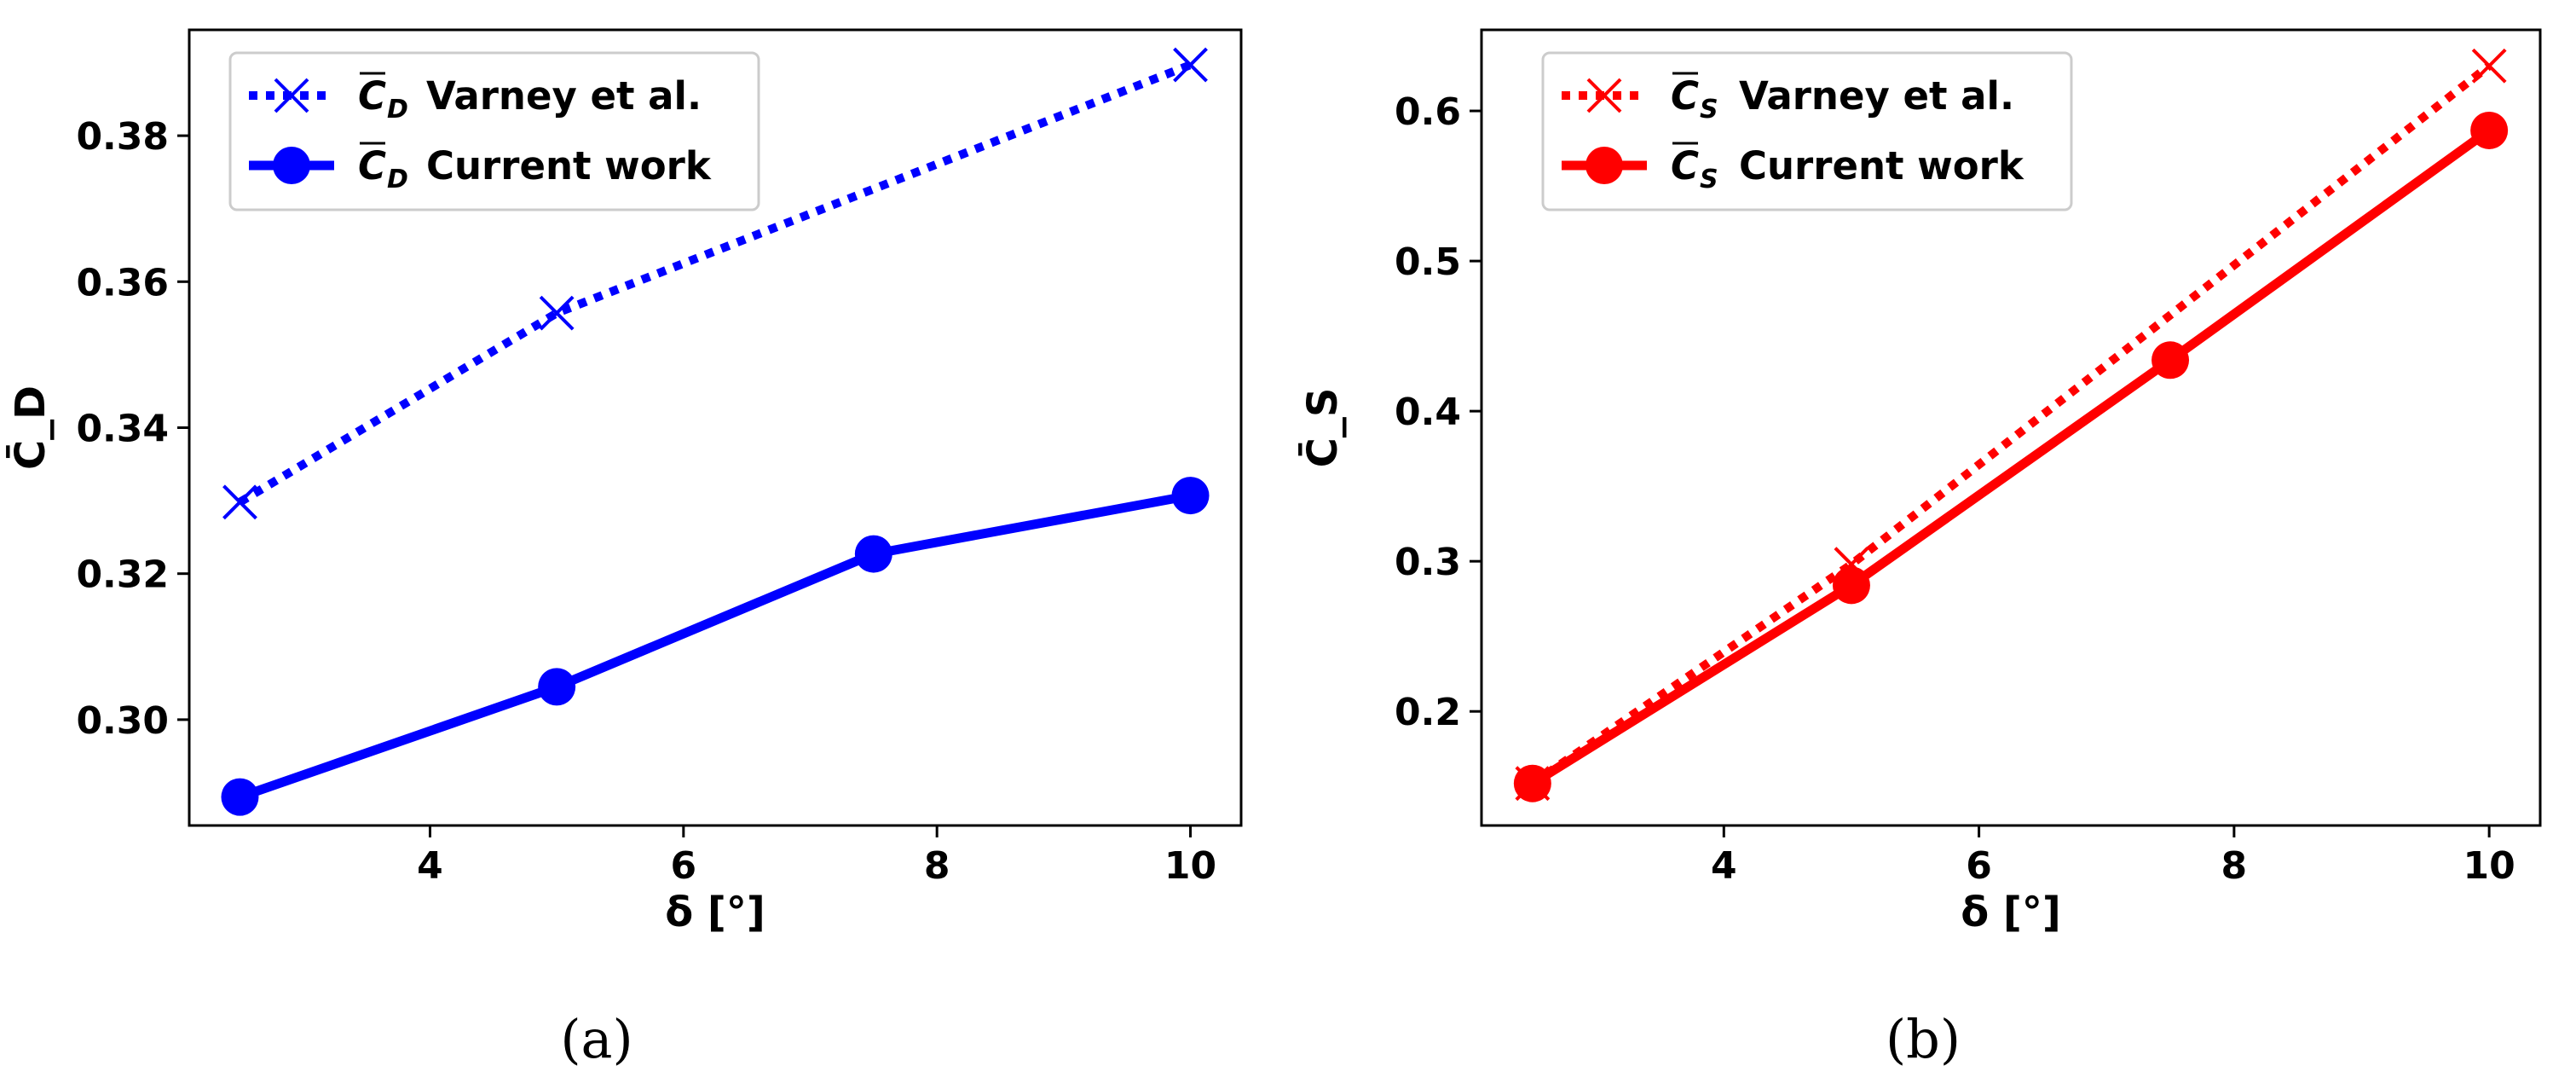 The height and width of the screenshot is (1089, 2576). I want to click on legend: C S Varney et al.C S Current work, so click(1807, 131).